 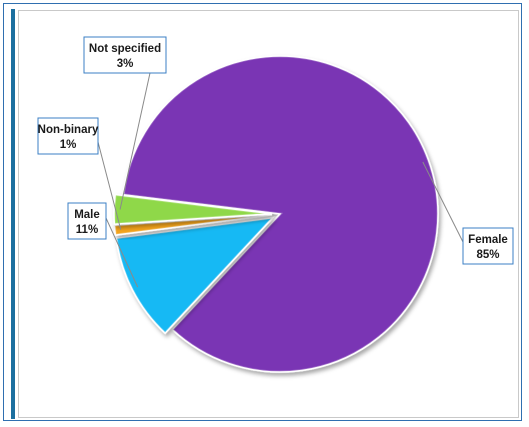 What do you see at coordinates (68, 145) in the screenshot?
I see `data-label-value: 1%` at bounding box center [68, 145].